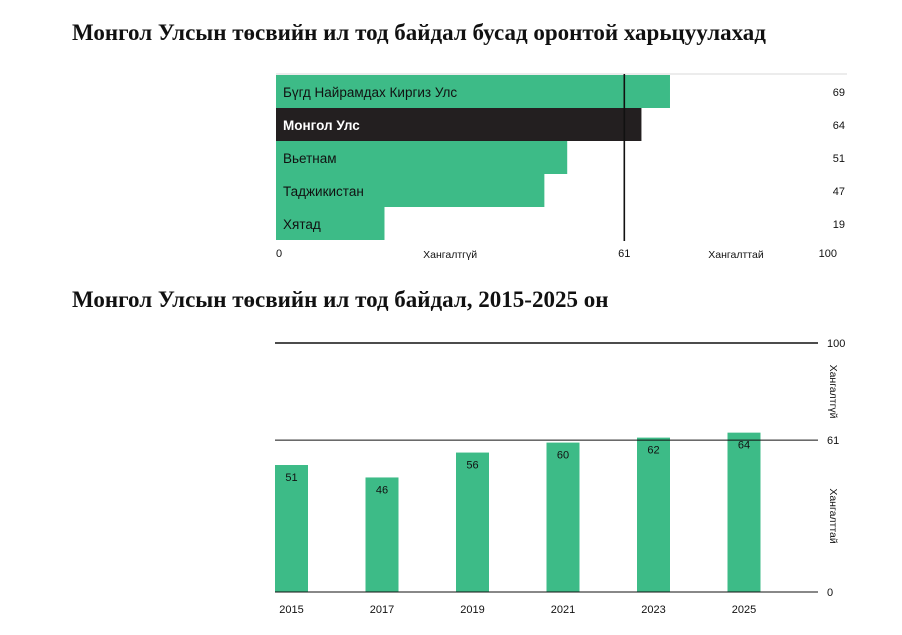 This screenshot has width=902, height=635. I want to click on category-label-1: Монгол Улс, so click(321, 125).